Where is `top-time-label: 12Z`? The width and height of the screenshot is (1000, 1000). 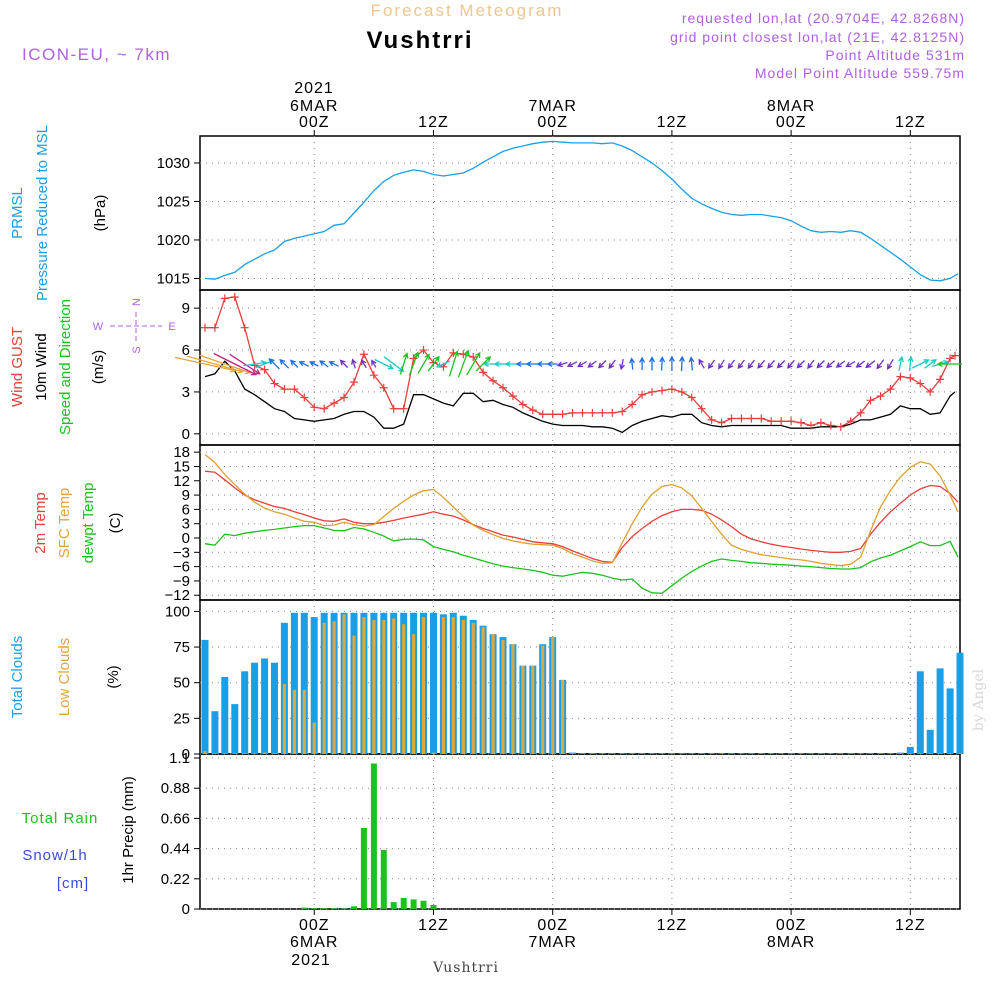
top-time-label: 12Z is located at coordinates (910, 122).